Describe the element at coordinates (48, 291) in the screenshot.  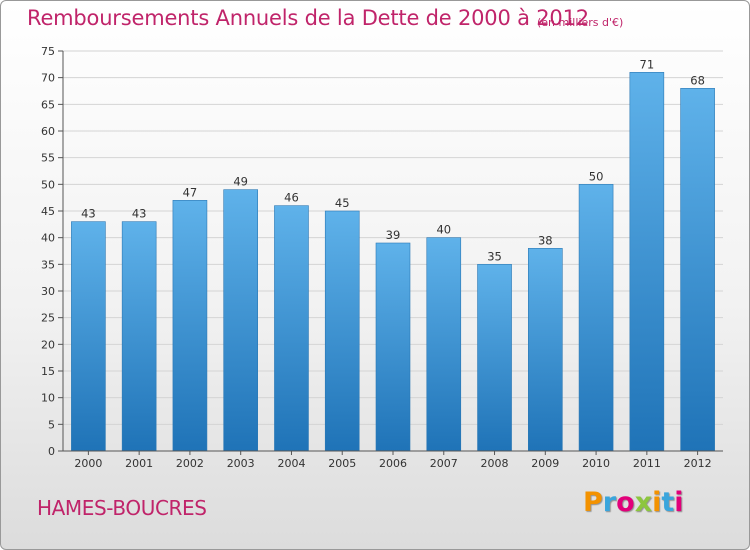
I see `y-tick-label: 30` at that location.